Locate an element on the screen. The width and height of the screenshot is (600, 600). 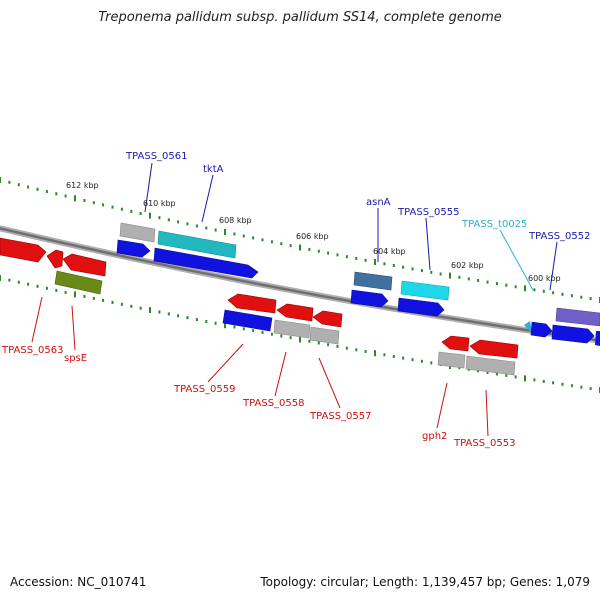
gene-label: TPASS_0557 is located at coordinates (340, 416).